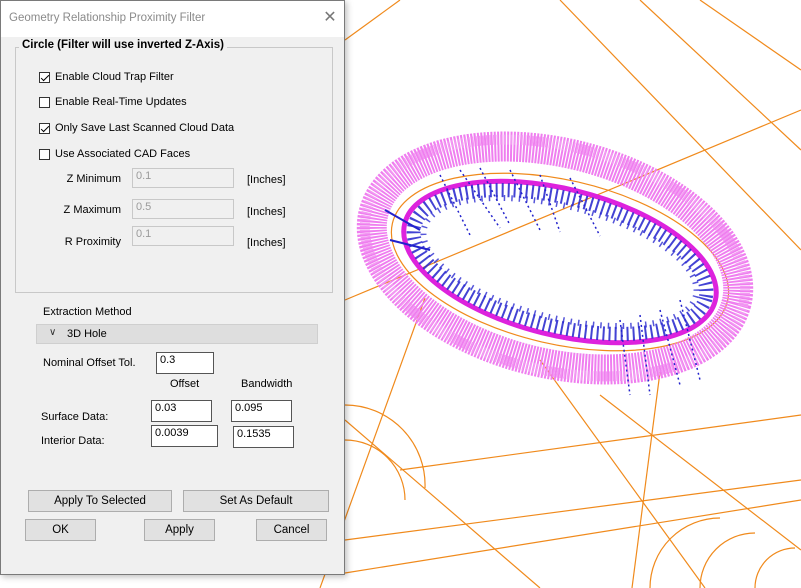  I want to click on interior-data-label: Interior Data:, so click(73, 441).